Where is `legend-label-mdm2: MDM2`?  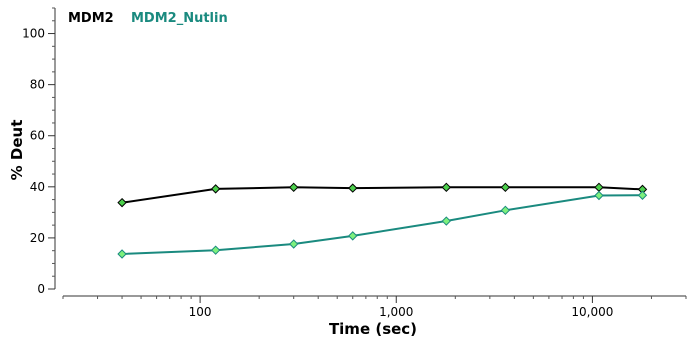 legend-label-mdm2: MDM2 is located at coordinates (91, 18).